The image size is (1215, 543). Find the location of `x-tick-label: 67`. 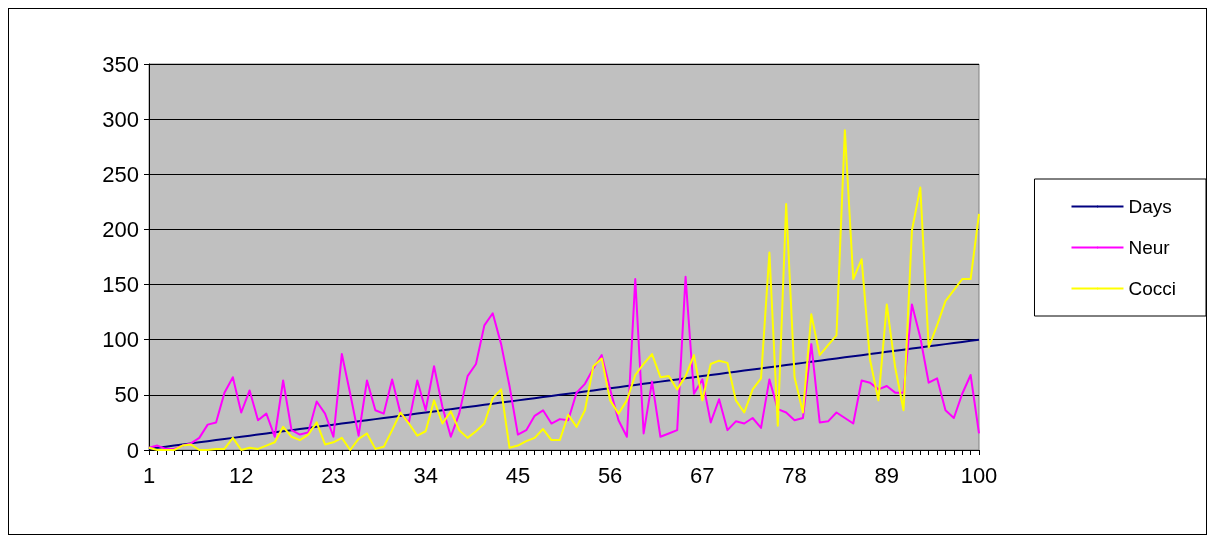

x-tick-label: 67 is located at coordinates (702, 475).